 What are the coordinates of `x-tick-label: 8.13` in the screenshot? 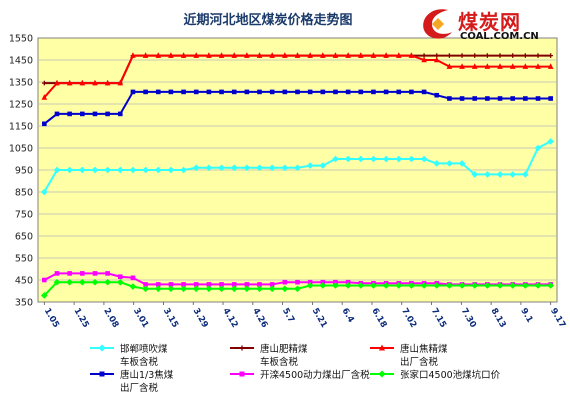 It's located at (498, 318).